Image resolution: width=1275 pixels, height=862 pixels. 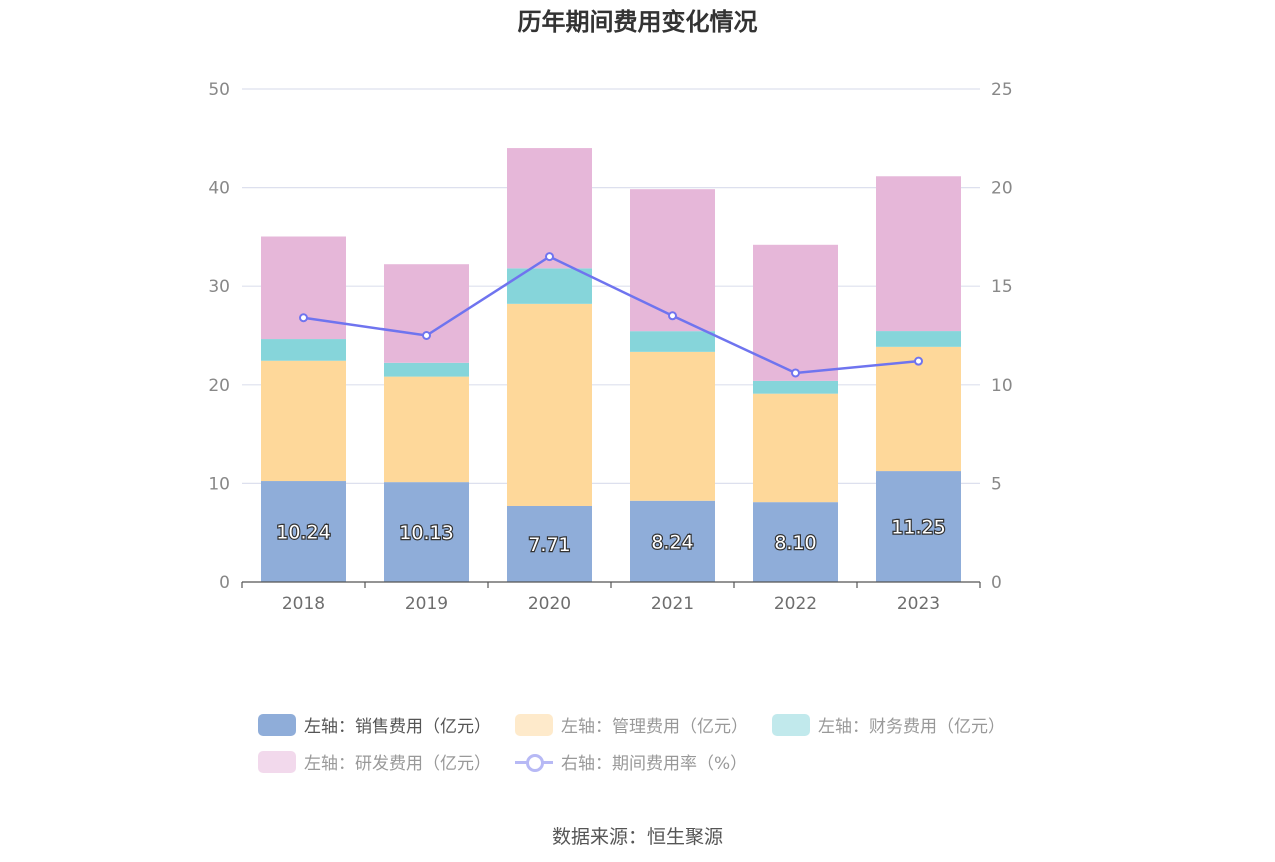 What do you see at coordinates (549, 604) in the screenshot?
I see `x-tick-label: 2020` at bounding box center [549, 604].